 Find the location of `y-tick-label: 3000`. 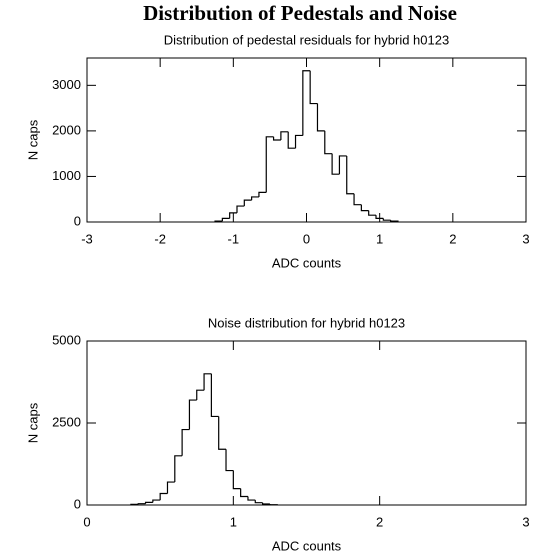

y-tick-label: 3000 is located at coordinates (66, 84).